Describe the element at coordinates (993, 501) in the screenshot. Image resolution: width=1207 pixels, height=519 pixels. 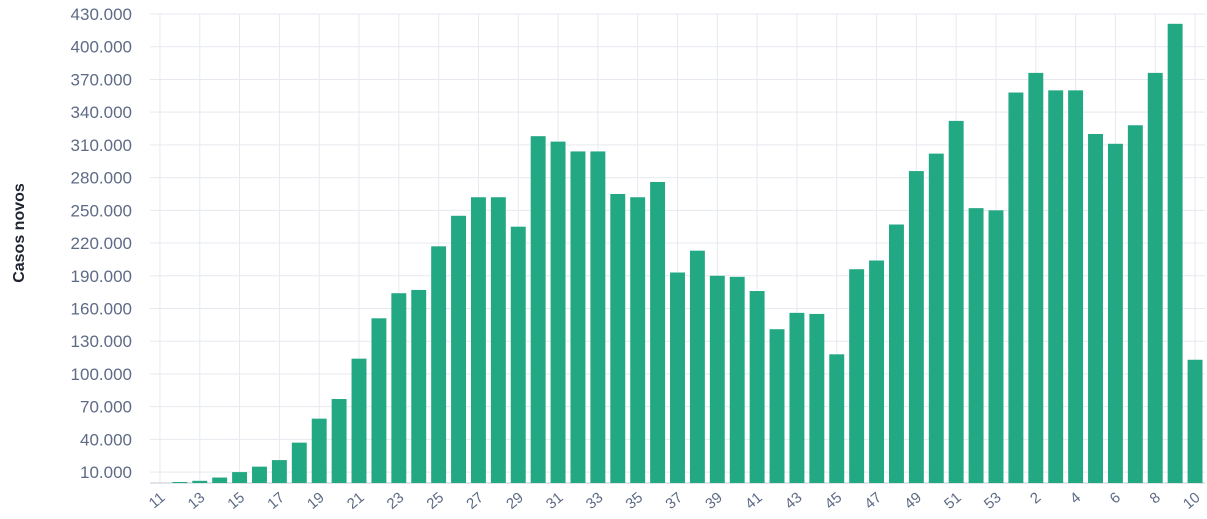
I see `x-tick-label: 53` at that location.